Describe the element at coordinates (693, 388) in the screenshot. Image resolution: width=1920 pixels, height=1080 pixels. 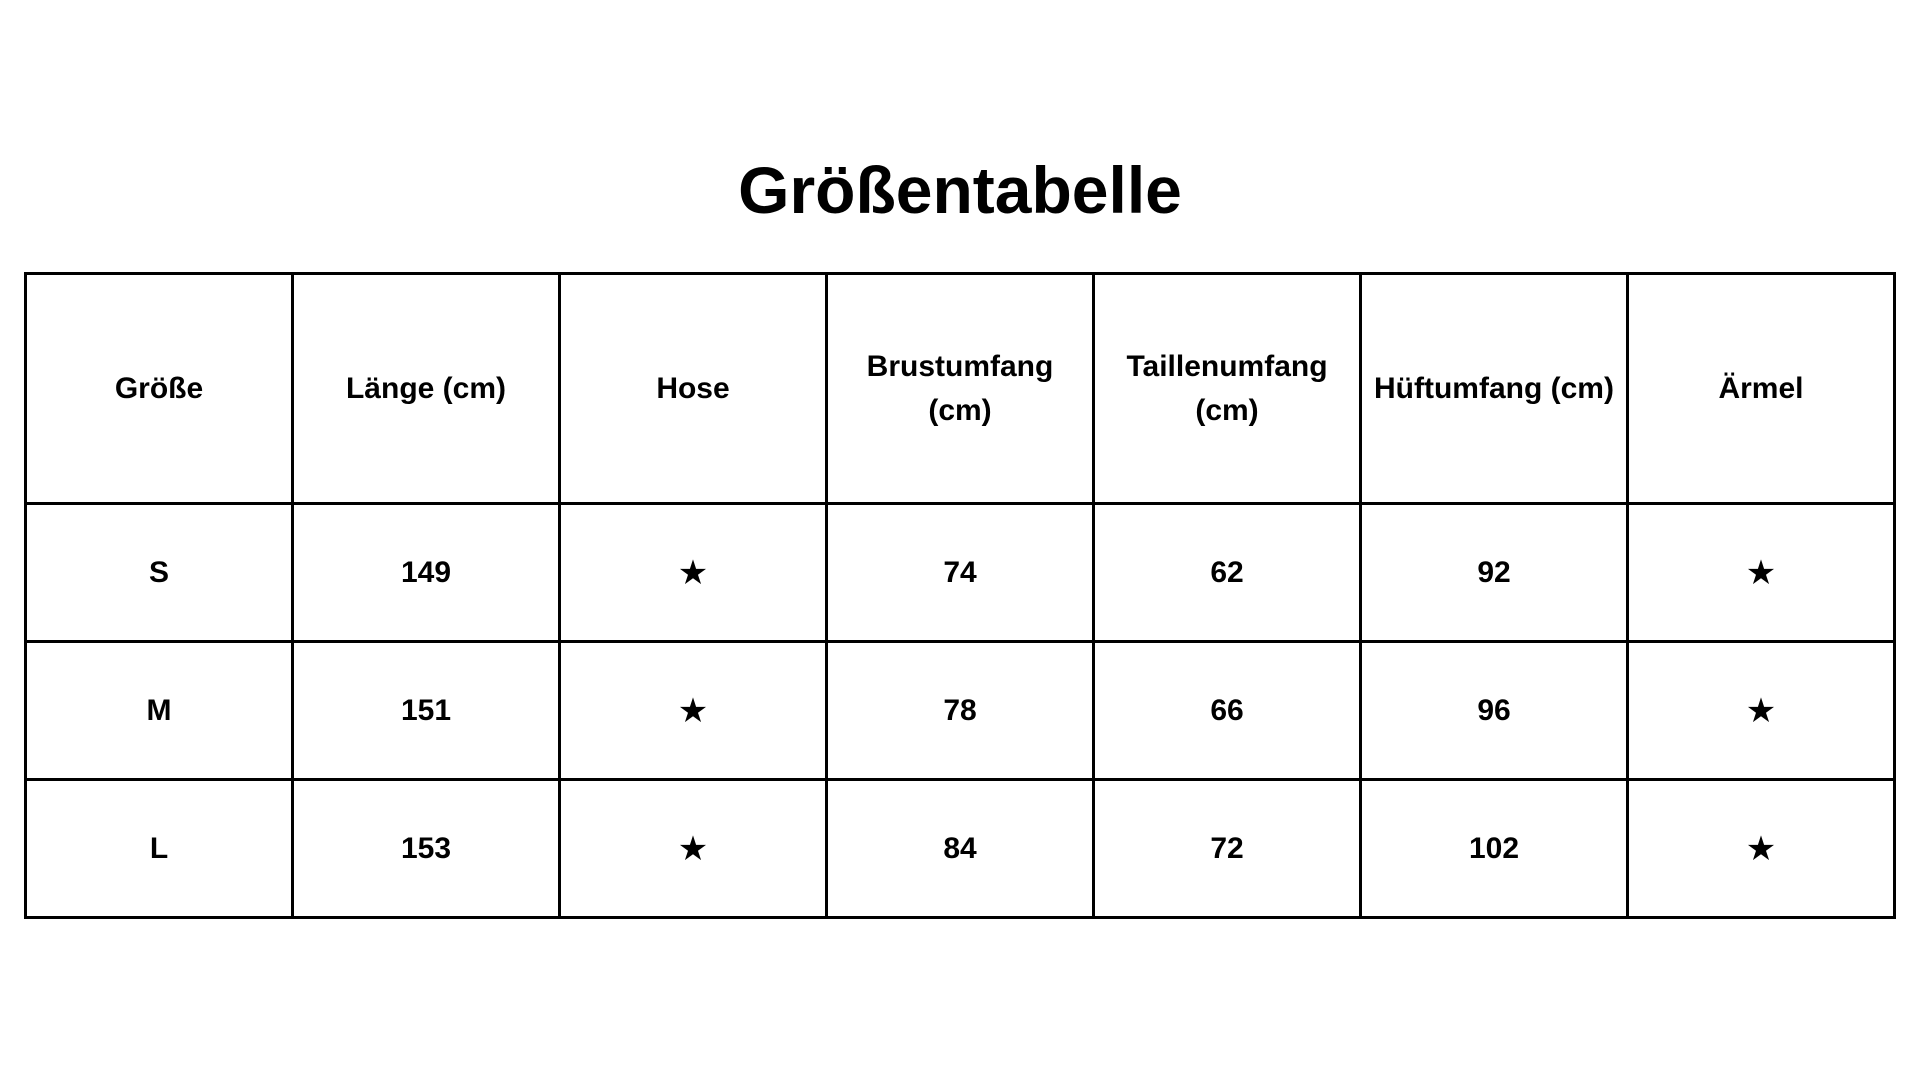
I see `header-pants: Hose` at that location.